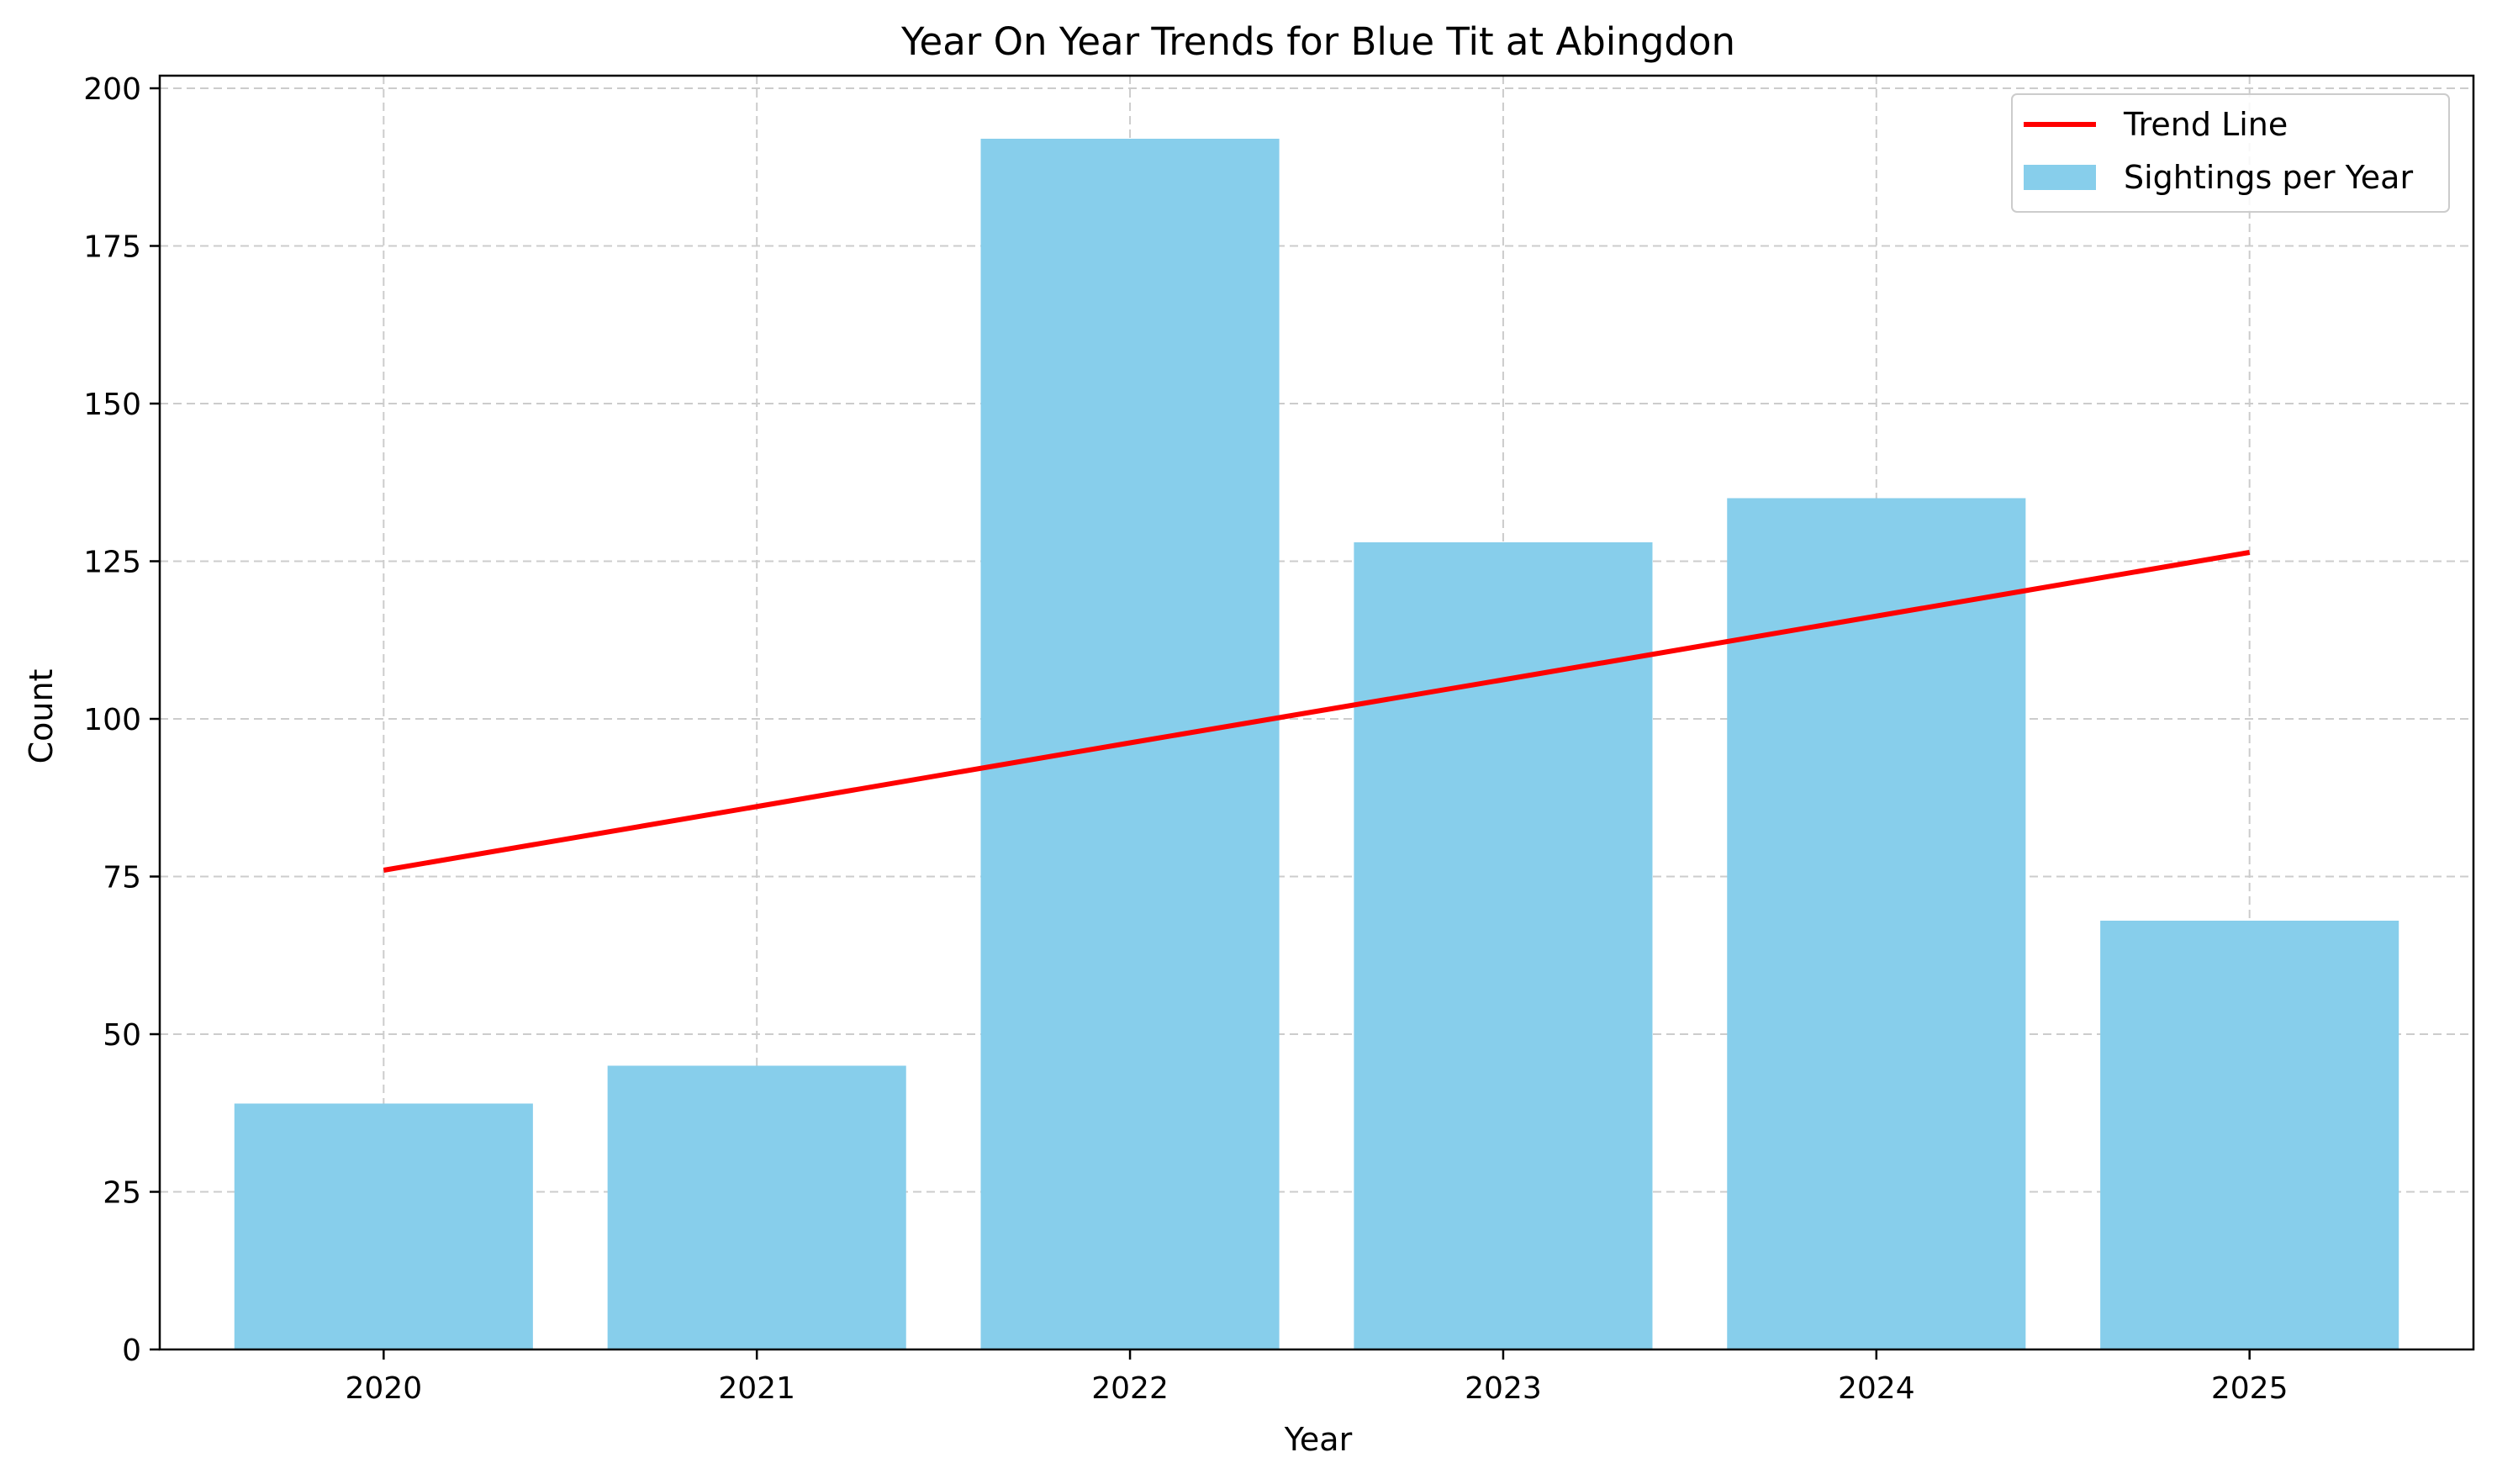  Describe the element at coordinates (112, 563) in the screenshot. I see `y-tick-label: 125` at that location.